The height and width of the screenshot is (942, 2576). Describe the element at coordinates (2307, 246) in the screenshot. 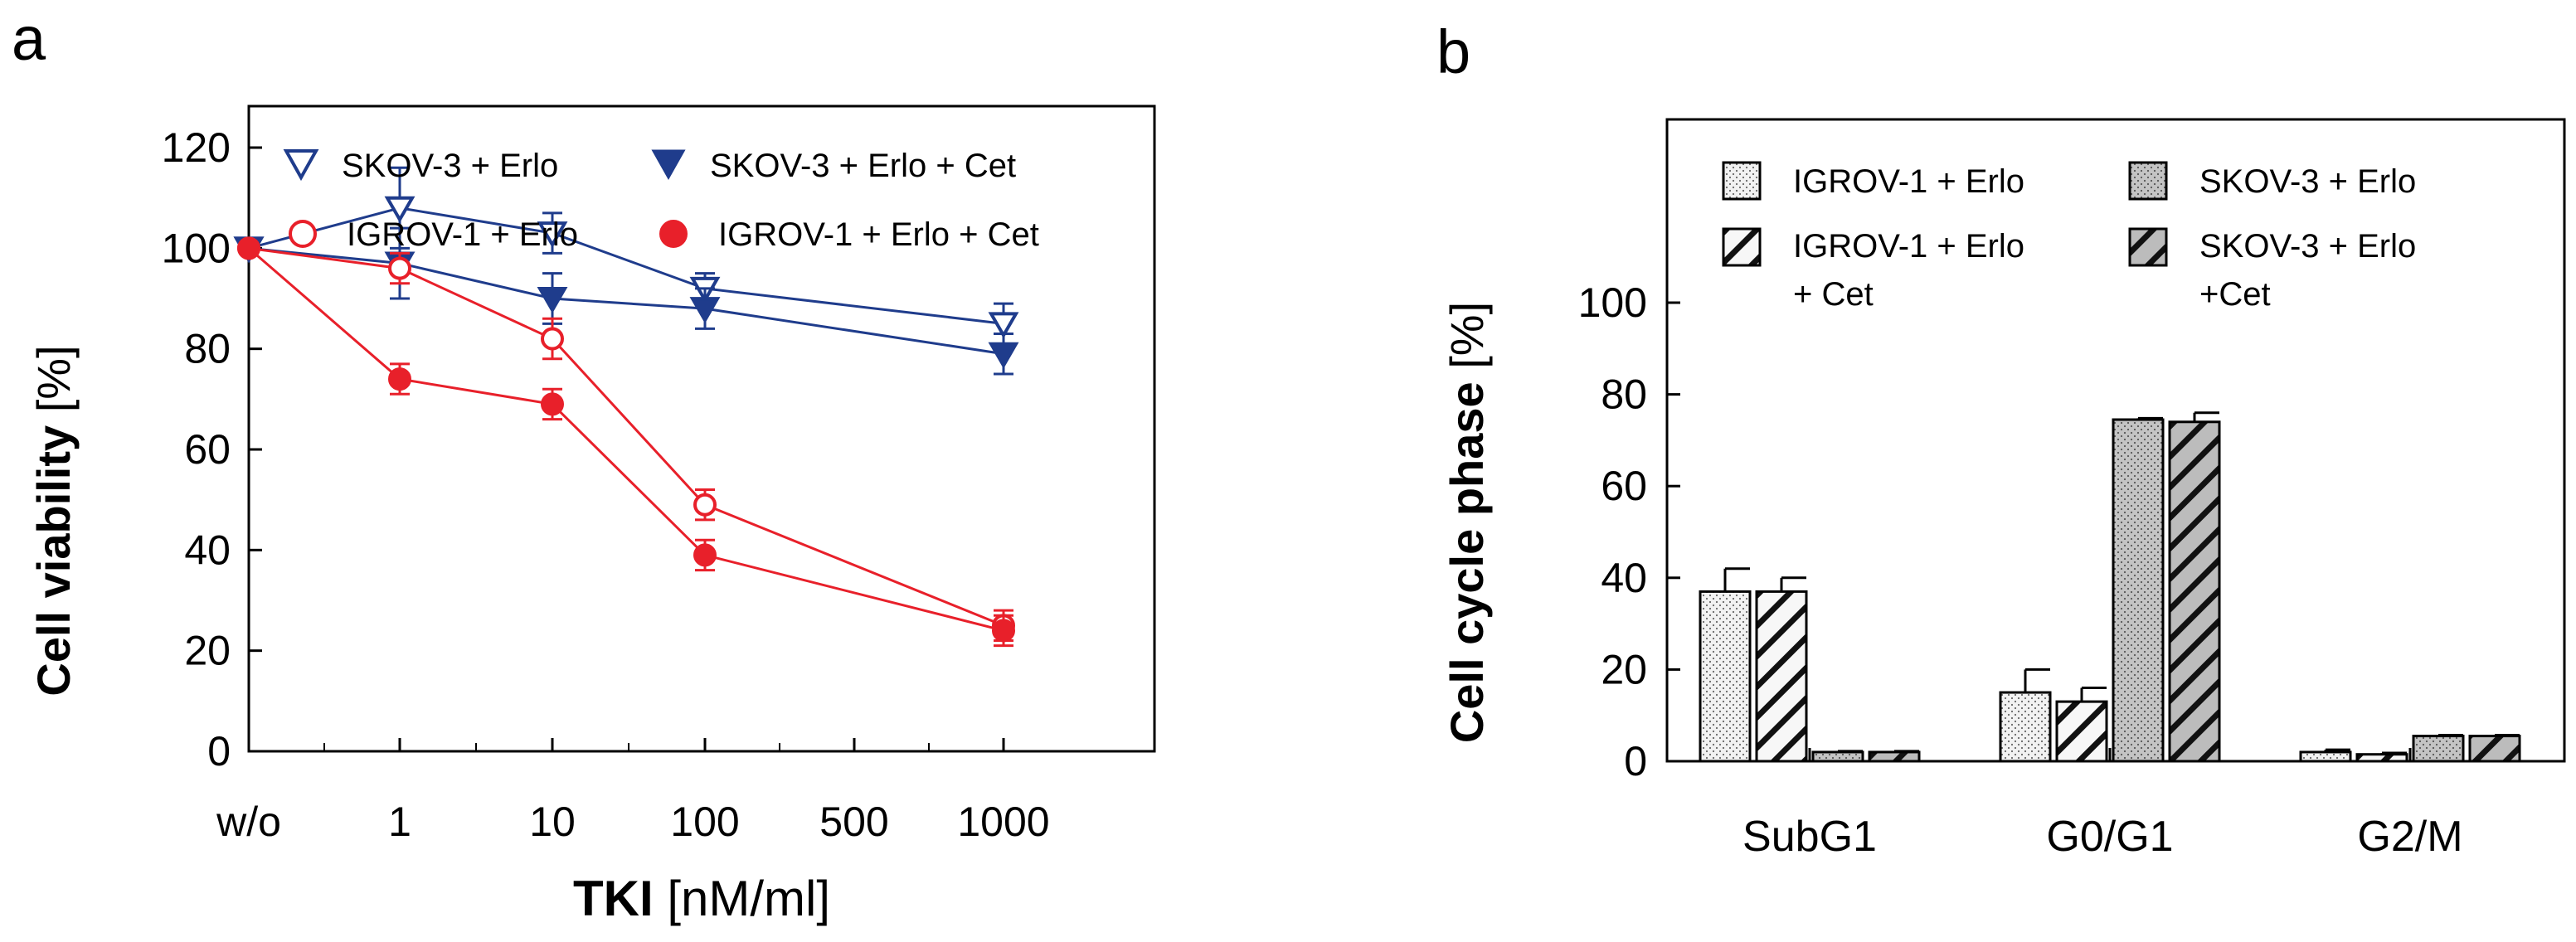

I see `legend-label-skov3-erlo-cet-b: SKOV-3 + Erlo` at that location.